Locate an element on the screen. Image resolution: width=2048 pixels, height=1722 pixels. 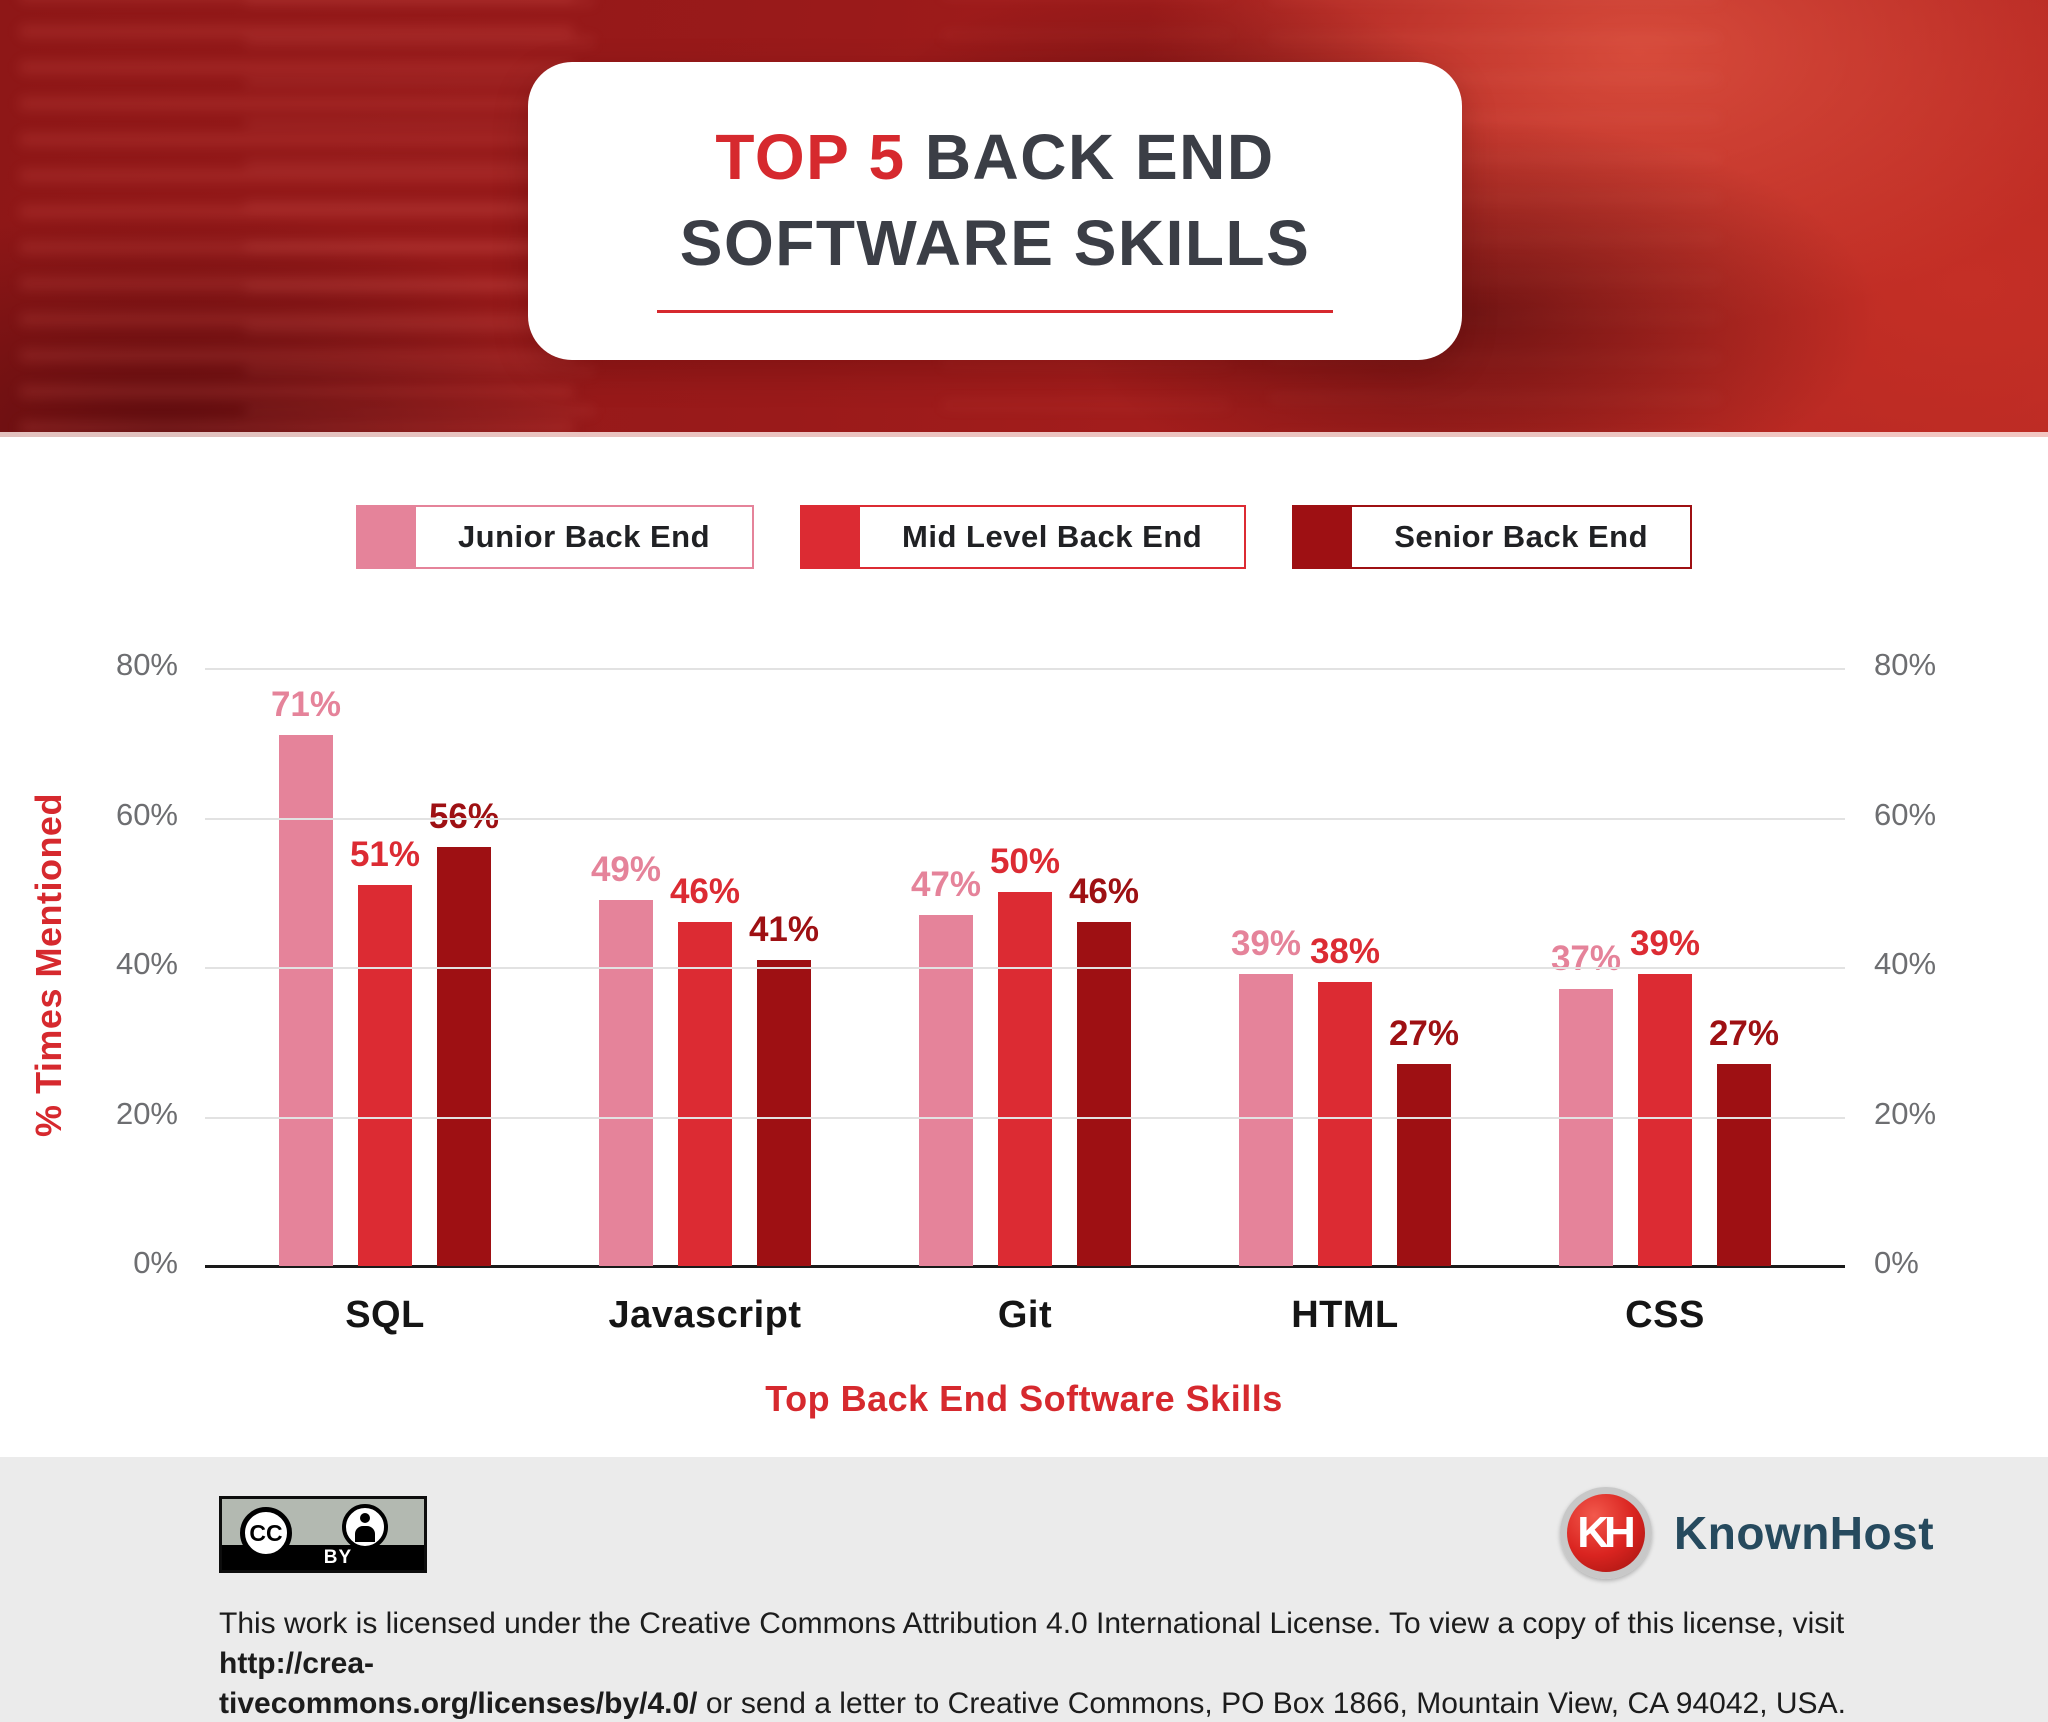
bar: 37% is located at coordinates (1586, 1102).